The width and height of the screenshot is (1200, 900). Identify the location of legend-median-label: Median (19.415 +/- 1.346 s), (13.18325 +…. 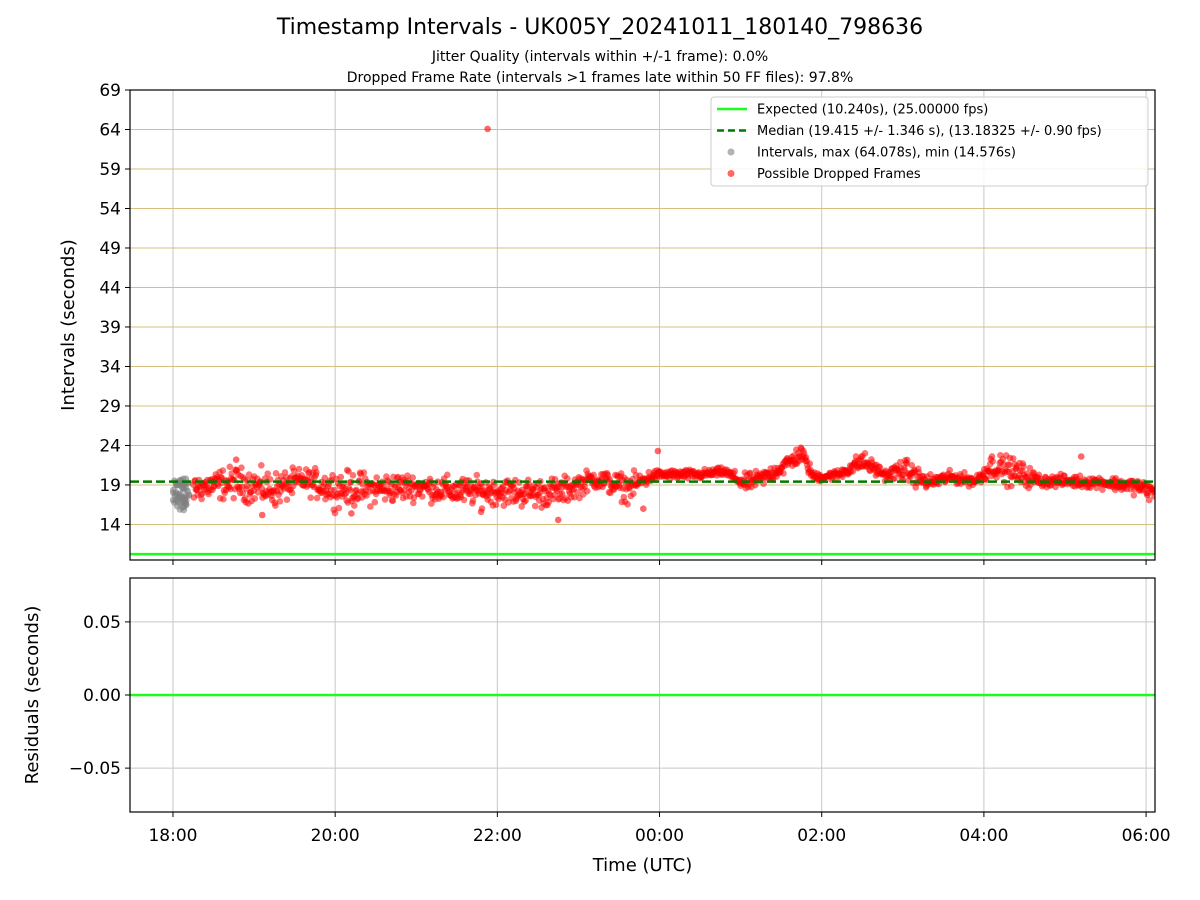
(929, 131).